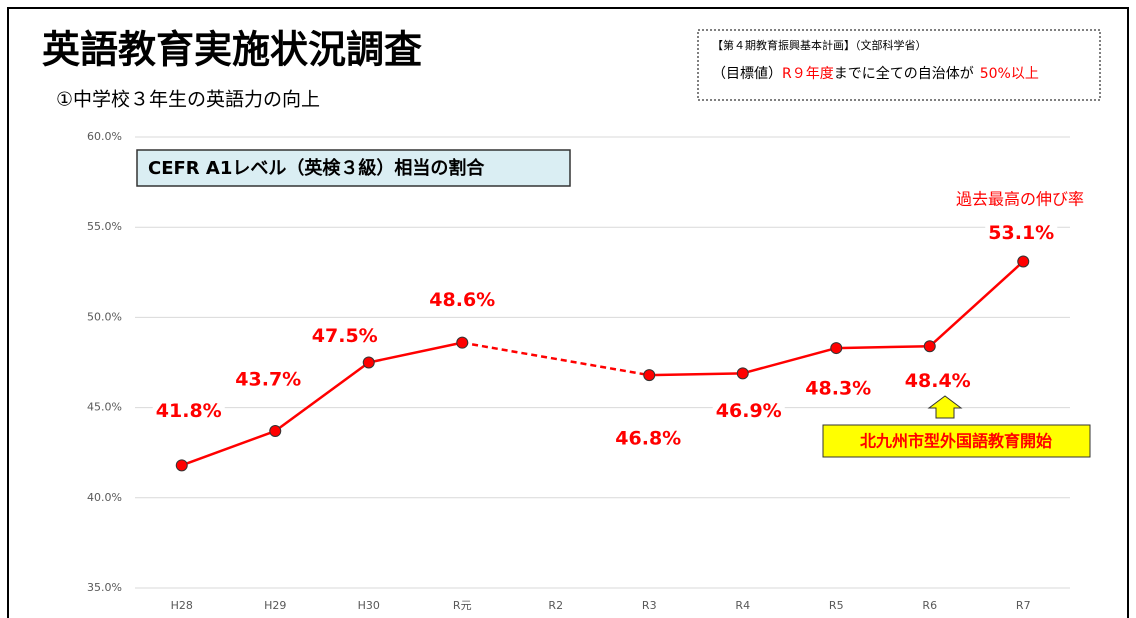 This screenshot has height=618, width=1136. I want to click on x-tick-label: R6, so click(929, 605).